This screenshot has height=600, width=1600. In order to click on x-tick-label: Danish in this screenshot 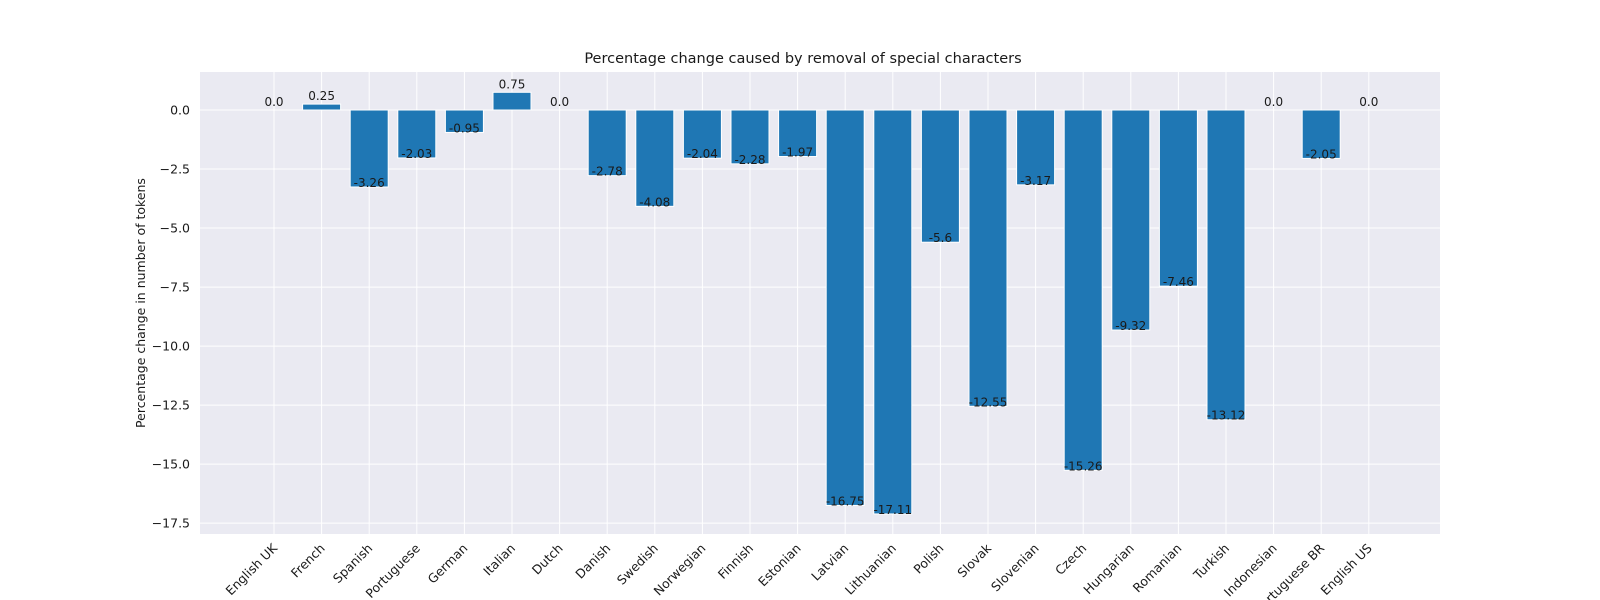, I will do `click(592, 561)`.